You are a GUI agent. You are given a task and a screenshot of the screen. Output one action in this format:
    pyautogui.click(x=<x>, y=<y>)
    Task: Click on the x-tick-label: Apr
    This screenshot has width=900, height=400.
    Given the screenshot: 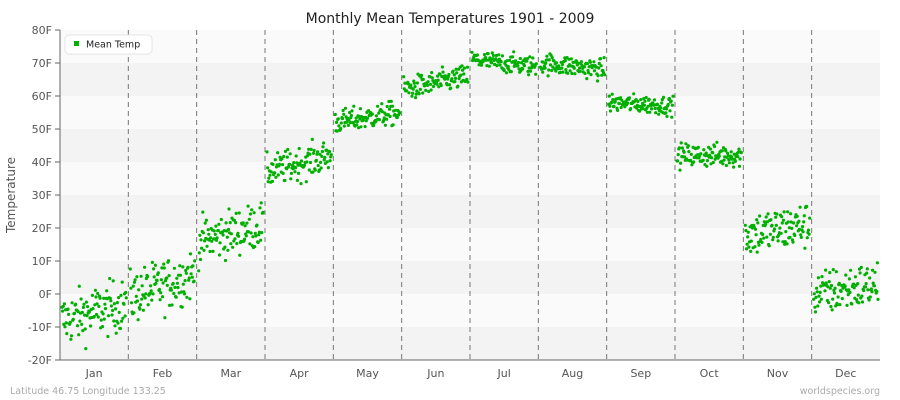 What is the action you would take?
    pyautogui.click(x=300, y=373)
    